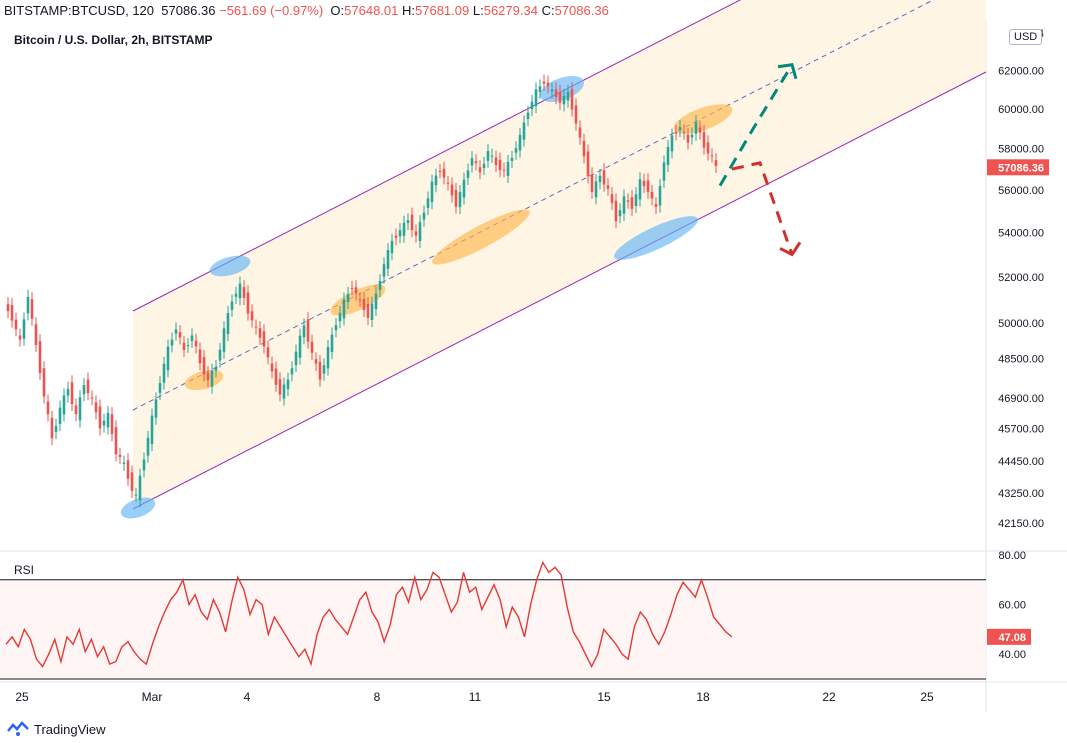  What do you see at coordinates (756, 125) in the screenshot?
I see `projection-up-arrow` at bounding box center [756, 125].